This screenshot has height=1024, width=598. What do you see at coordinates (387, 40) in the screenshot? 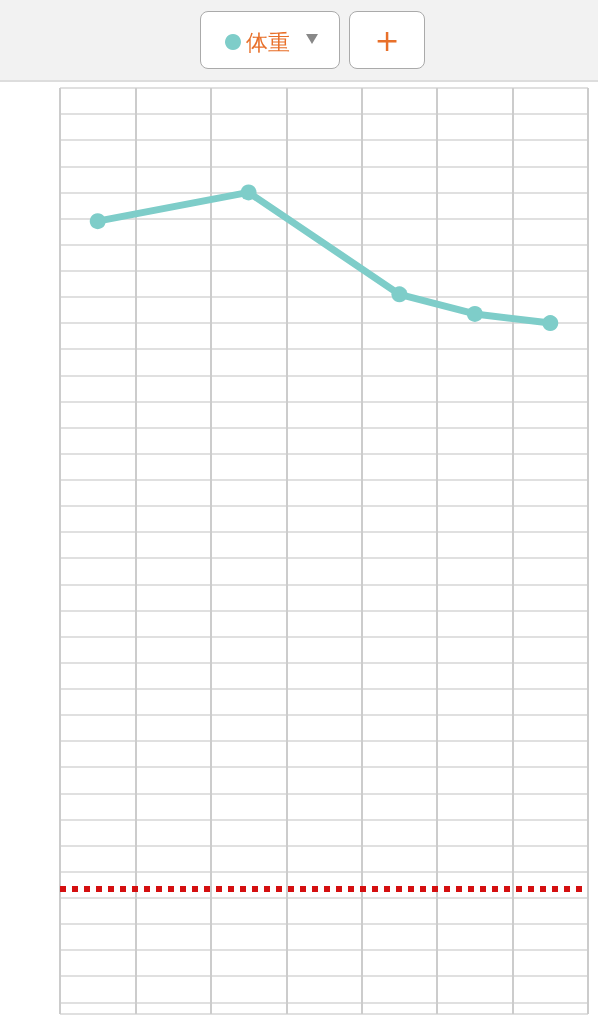
I see `add-button: +` at bounding box center [387, 40].